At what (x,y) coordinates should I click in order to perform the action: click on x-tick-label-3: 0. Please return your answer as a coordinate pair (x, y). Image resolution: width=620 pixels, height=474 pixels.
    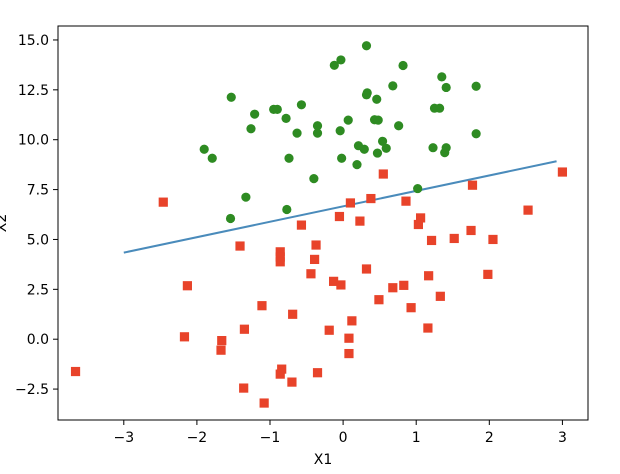
    Looking at the image, I should click on (343, 438).